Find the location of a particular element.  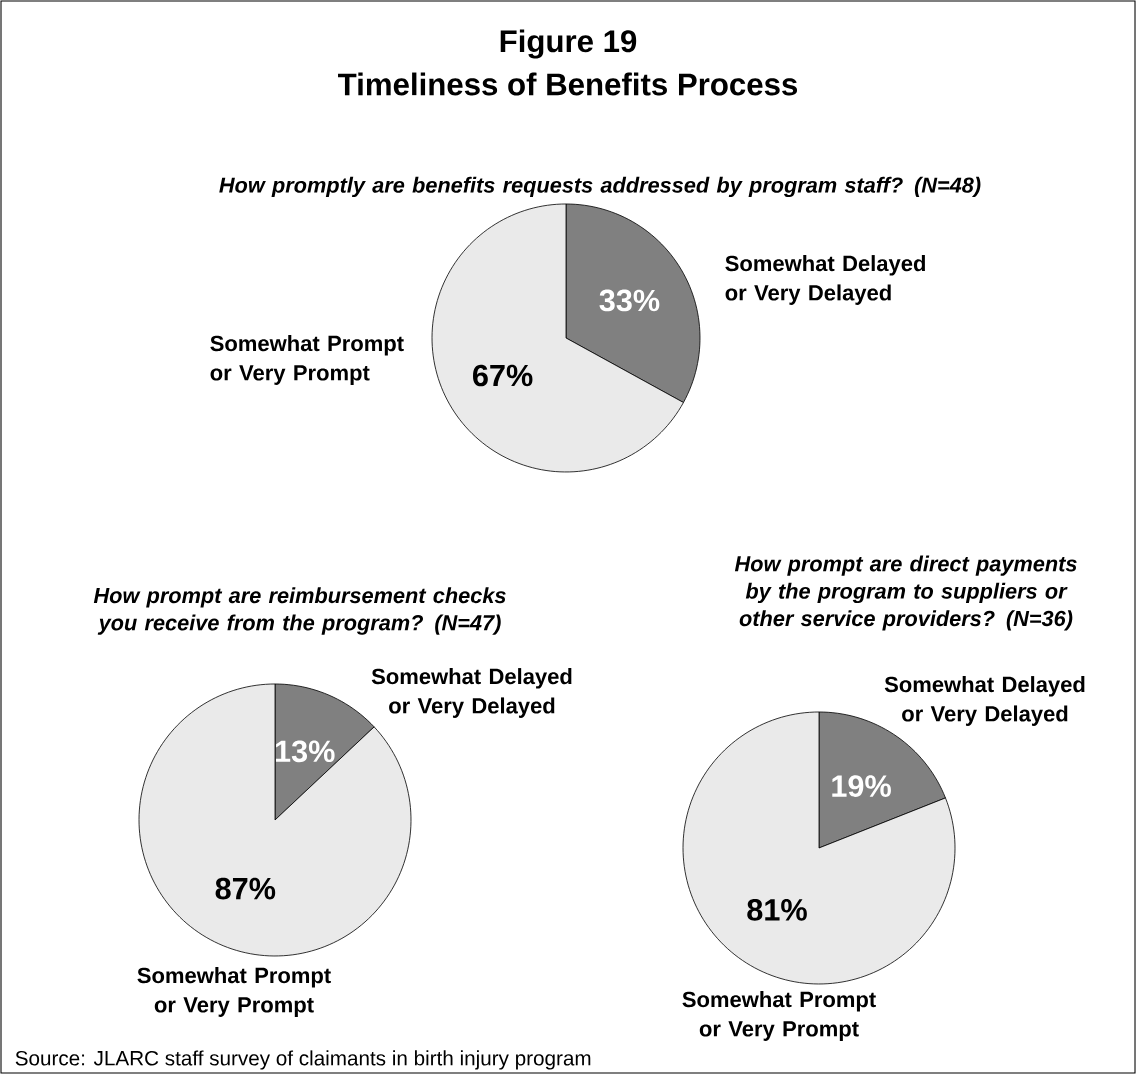

text: Timeliness of Benefits Process is located at coordinates (568, 84).